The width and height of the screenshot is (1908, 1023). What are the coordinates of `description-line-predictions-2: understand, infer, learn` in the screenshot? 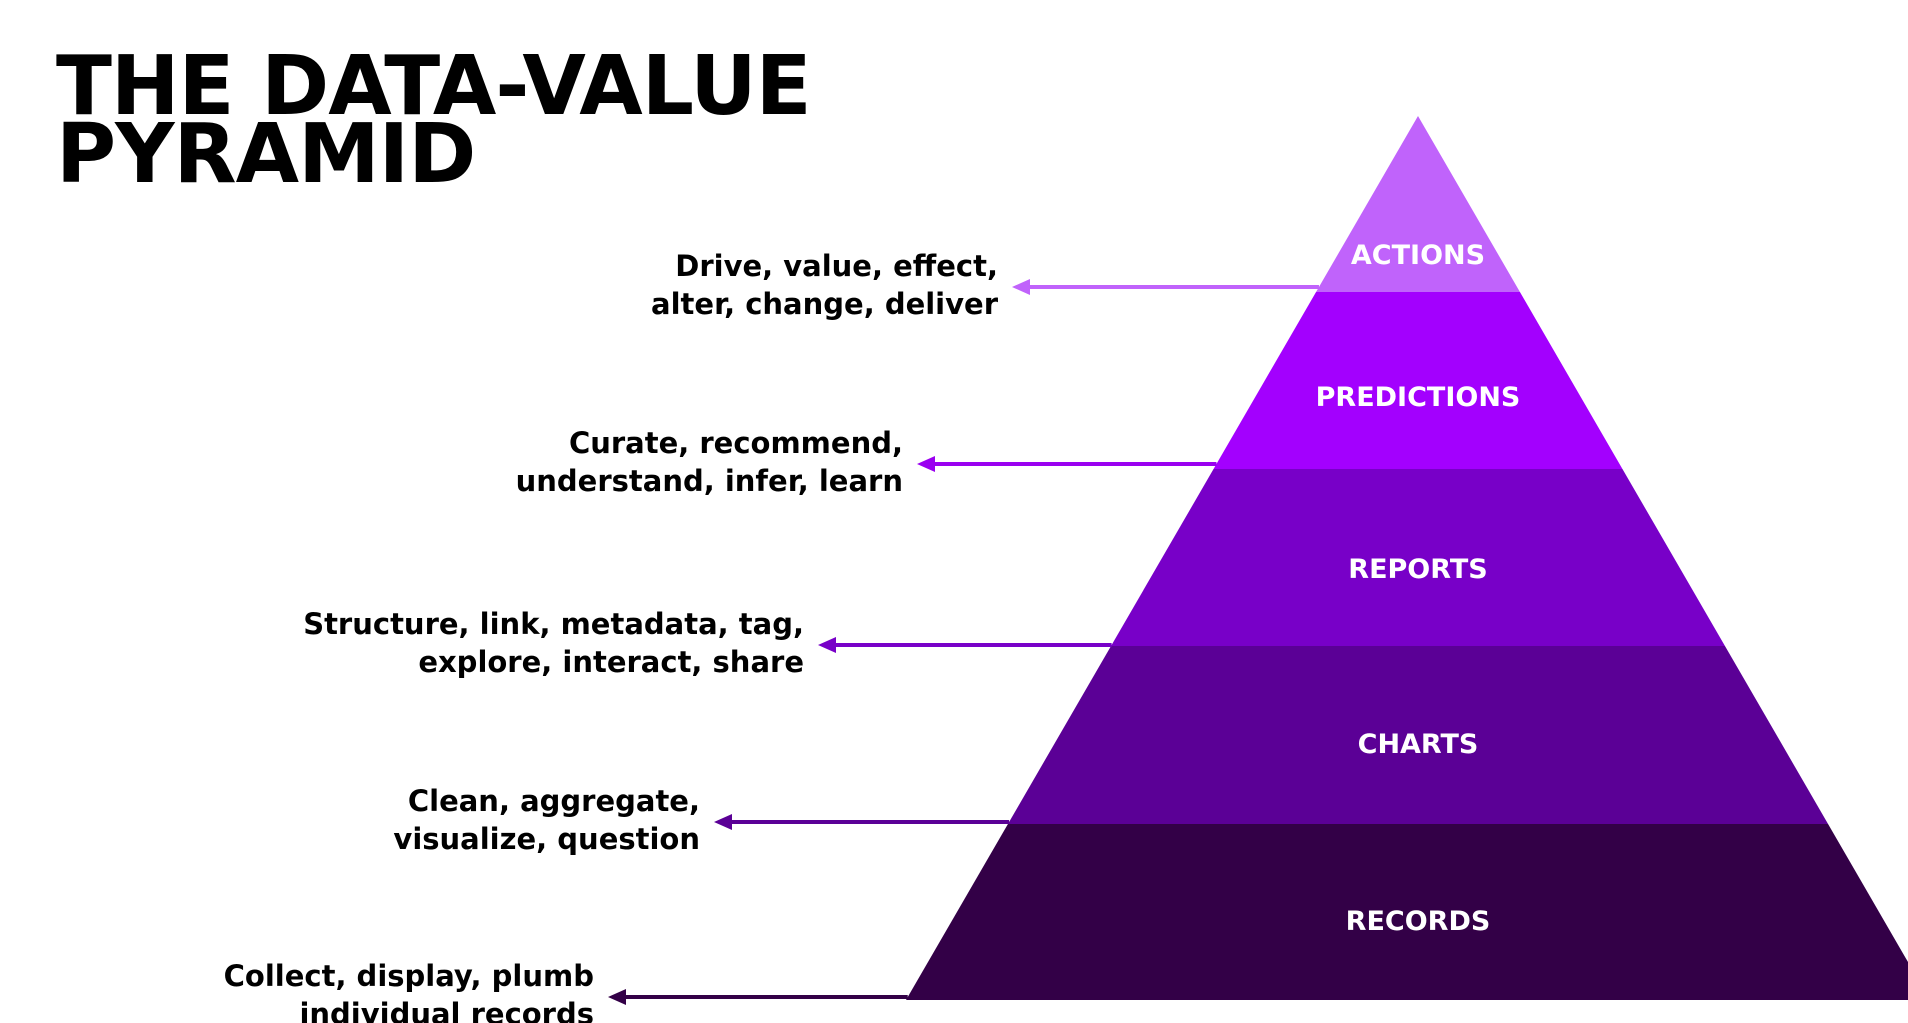 It's located at (709, 481).